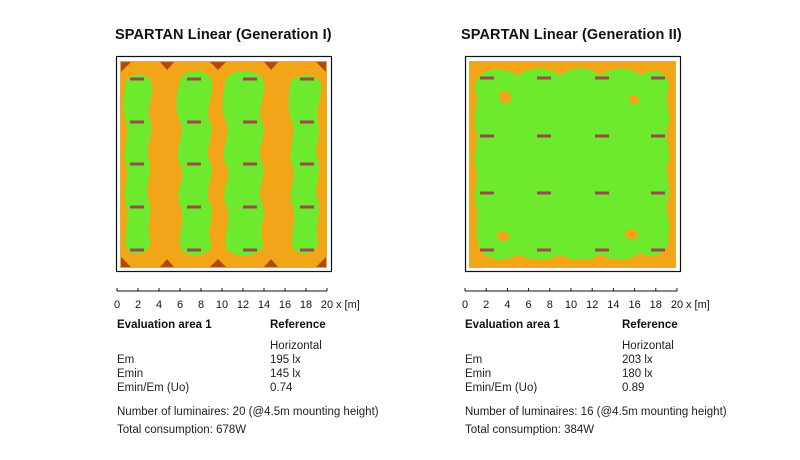 This screenshot has height=460, width=800. I want to click on axis-tick-label: 8, so click(201, 305).